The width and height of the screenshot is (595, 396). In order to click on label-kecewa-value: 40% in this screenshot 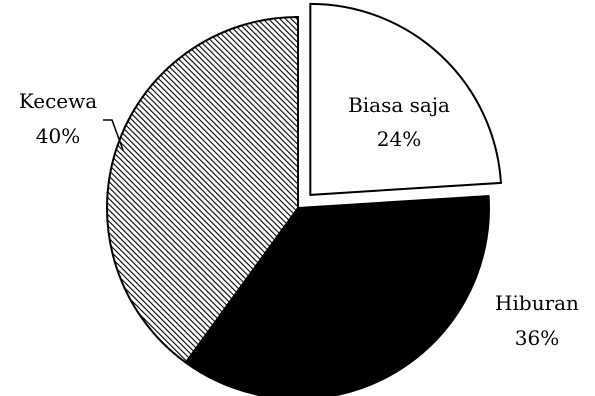, I will do `click(58, 136)`.